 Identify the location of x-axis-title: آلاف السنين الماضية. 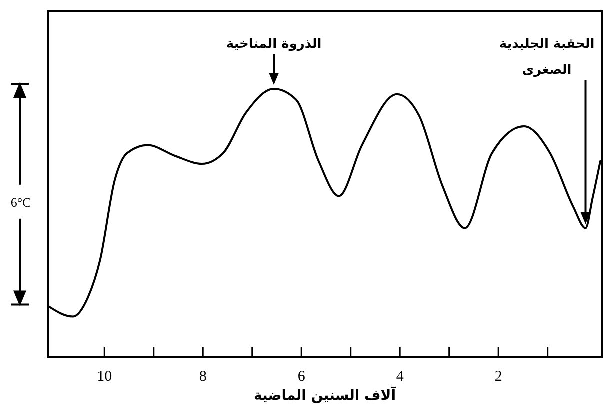
(326, 395).